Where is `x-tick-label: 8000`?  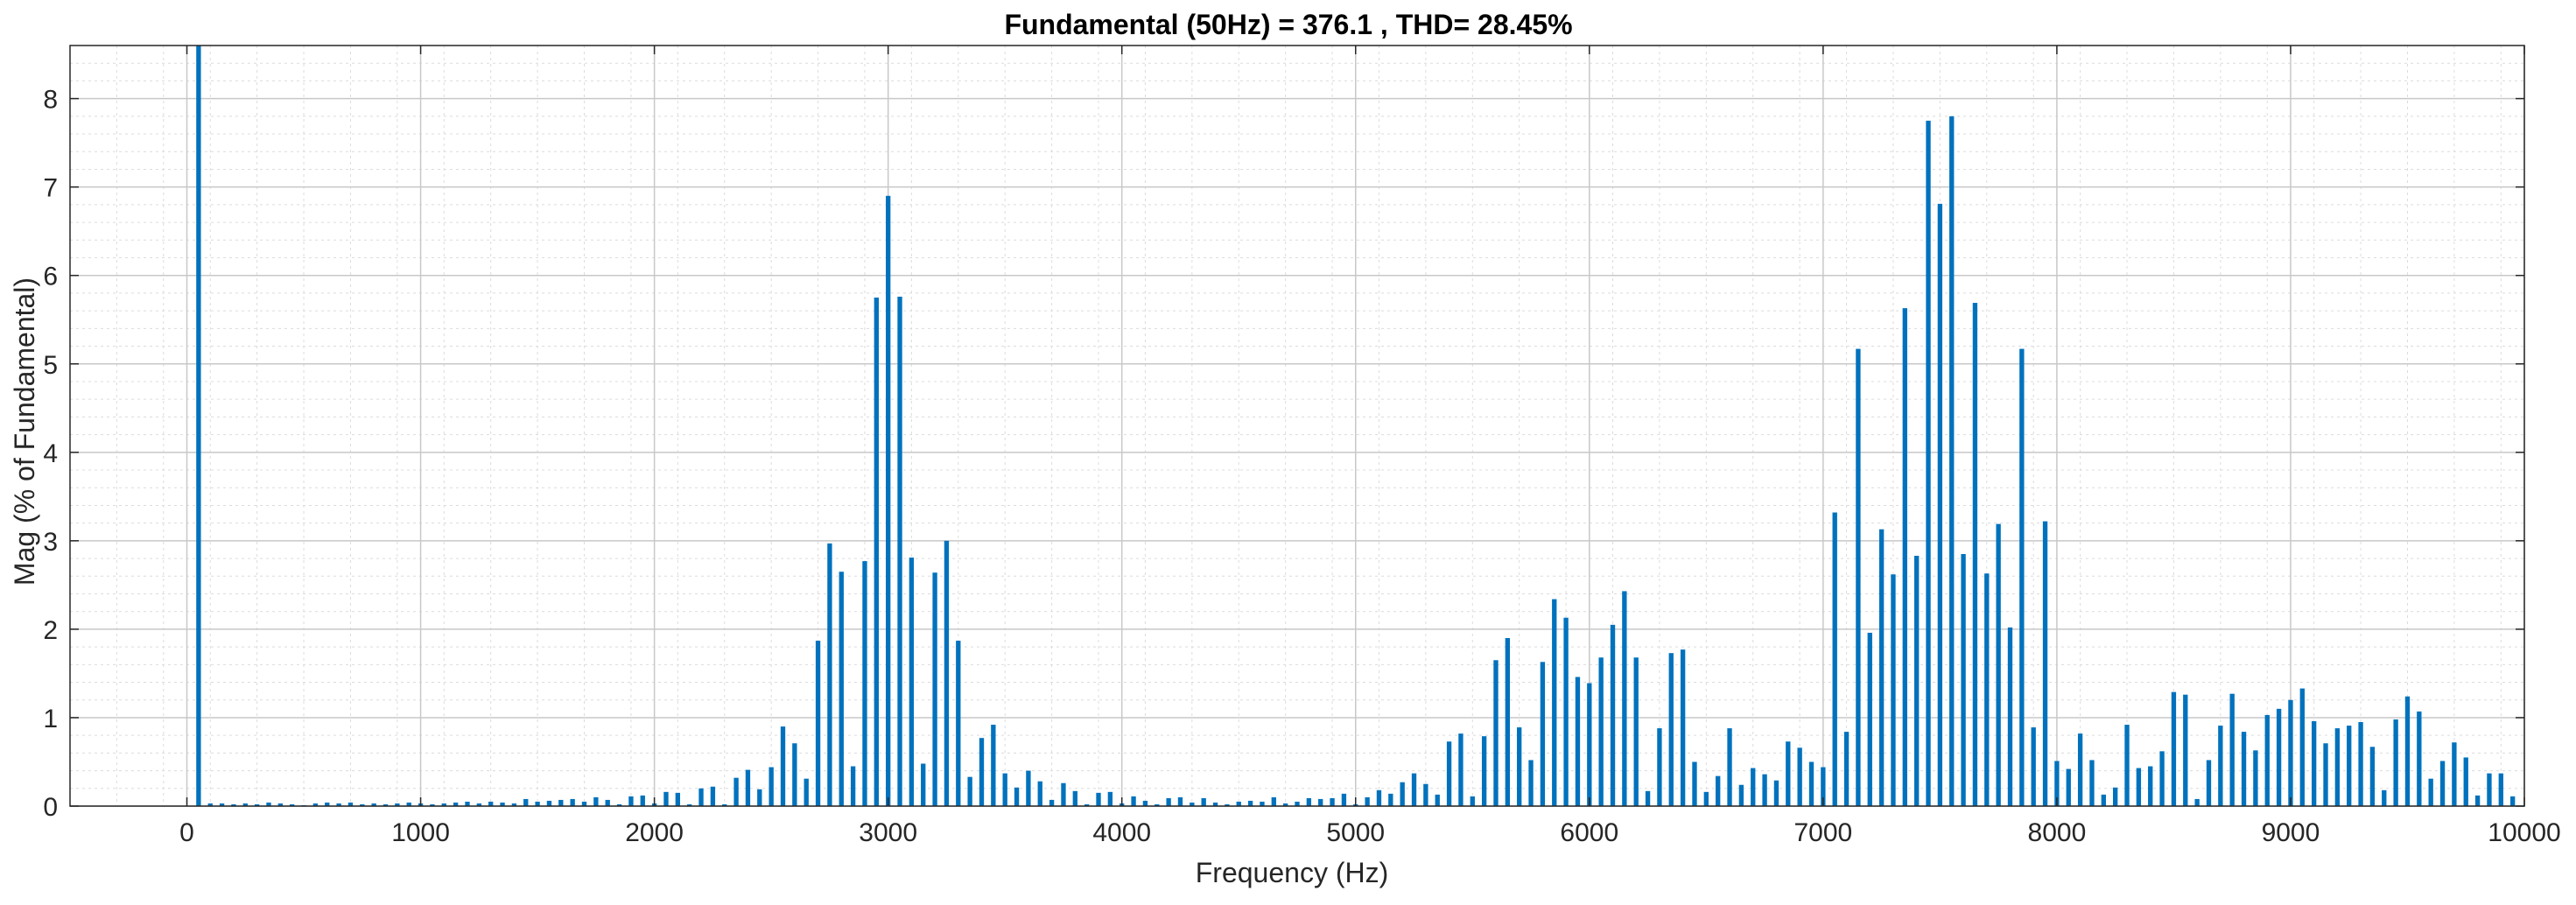 x-tick-label: 8000 is located at coordinates (2057, 833).